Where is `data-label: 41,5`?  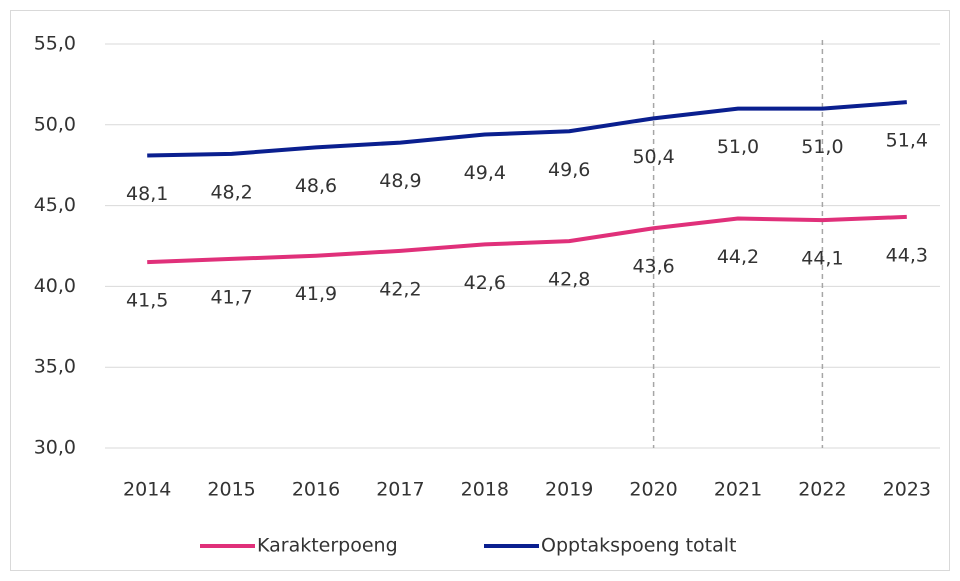
data-label: 41,5 is located at coordinates (147, 301).